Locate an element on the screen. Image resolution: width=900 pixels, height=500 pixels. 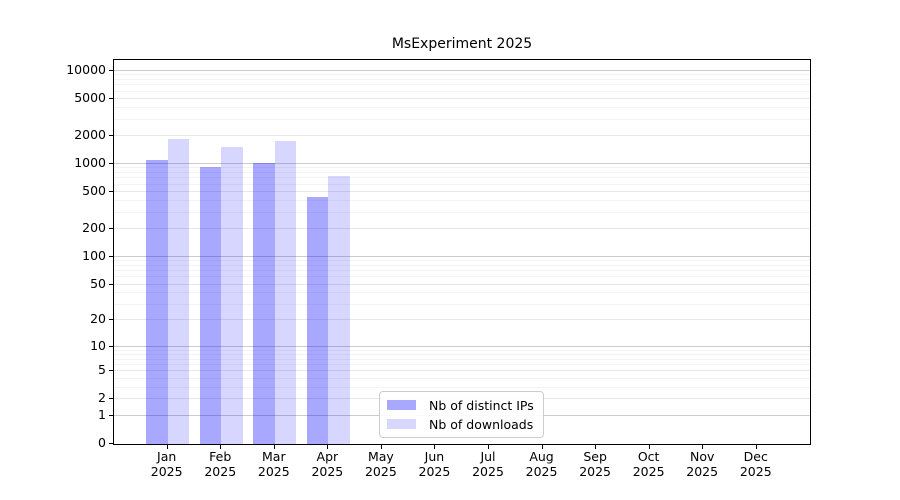
legend-label-distinct-ips: Nb of distinct IPs is located at coordinates (481, 405).